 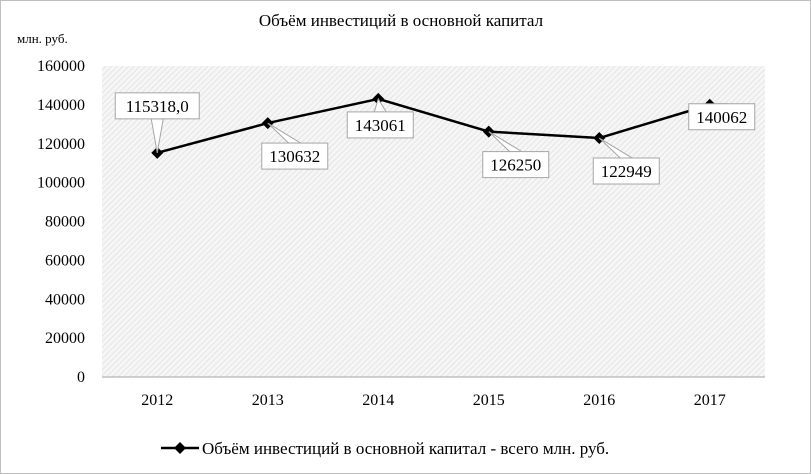 I want to click on data-label-callout: 140062, so click(x=722, y=117).